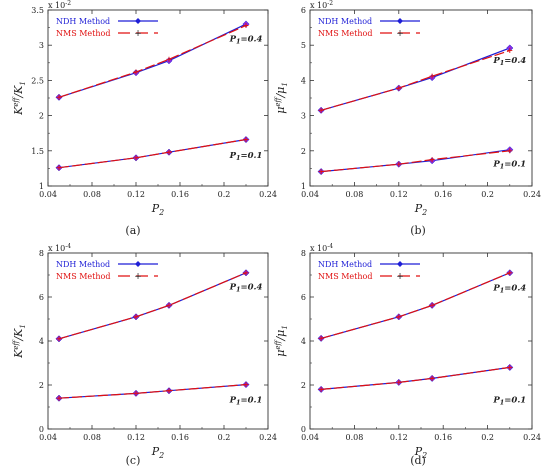 The width and height of the screenshot is (550, 471). What do you see at coordinates (303, 429) in the screenshot?
I see `y-tick-label: 0` at bounding box center [303, 429].